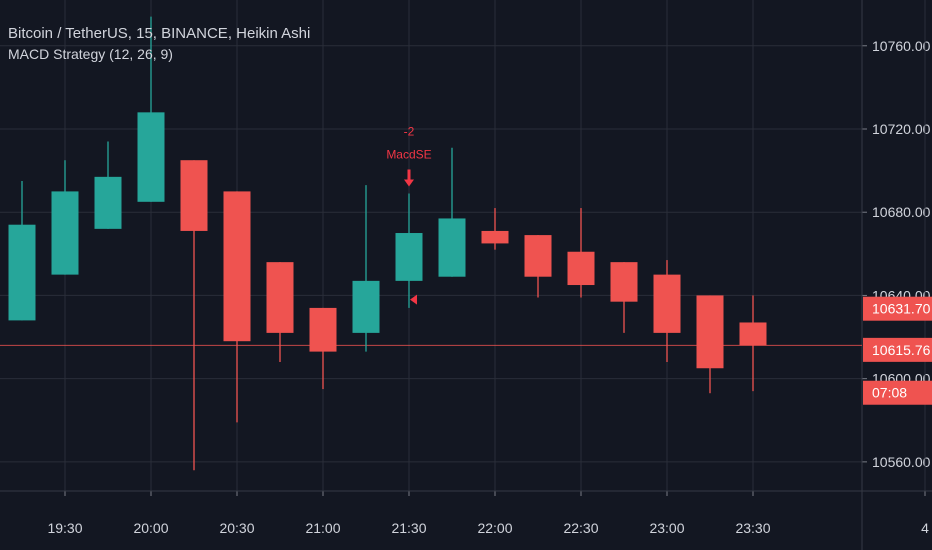  Describe the element at coordinates (236, 528) in the screenshot. I see `x-tick-label: 20:30` at that location.